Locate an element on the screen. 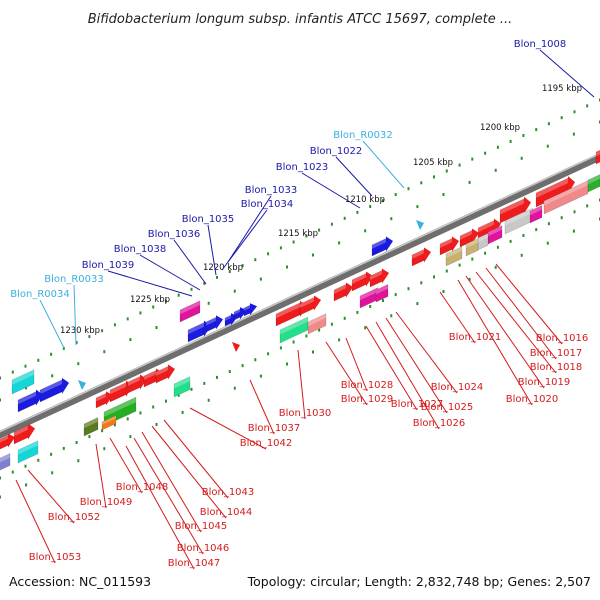 The width and height of the screenshot is (600, 600). rna-leader-line is located at coordinates (75, 315).